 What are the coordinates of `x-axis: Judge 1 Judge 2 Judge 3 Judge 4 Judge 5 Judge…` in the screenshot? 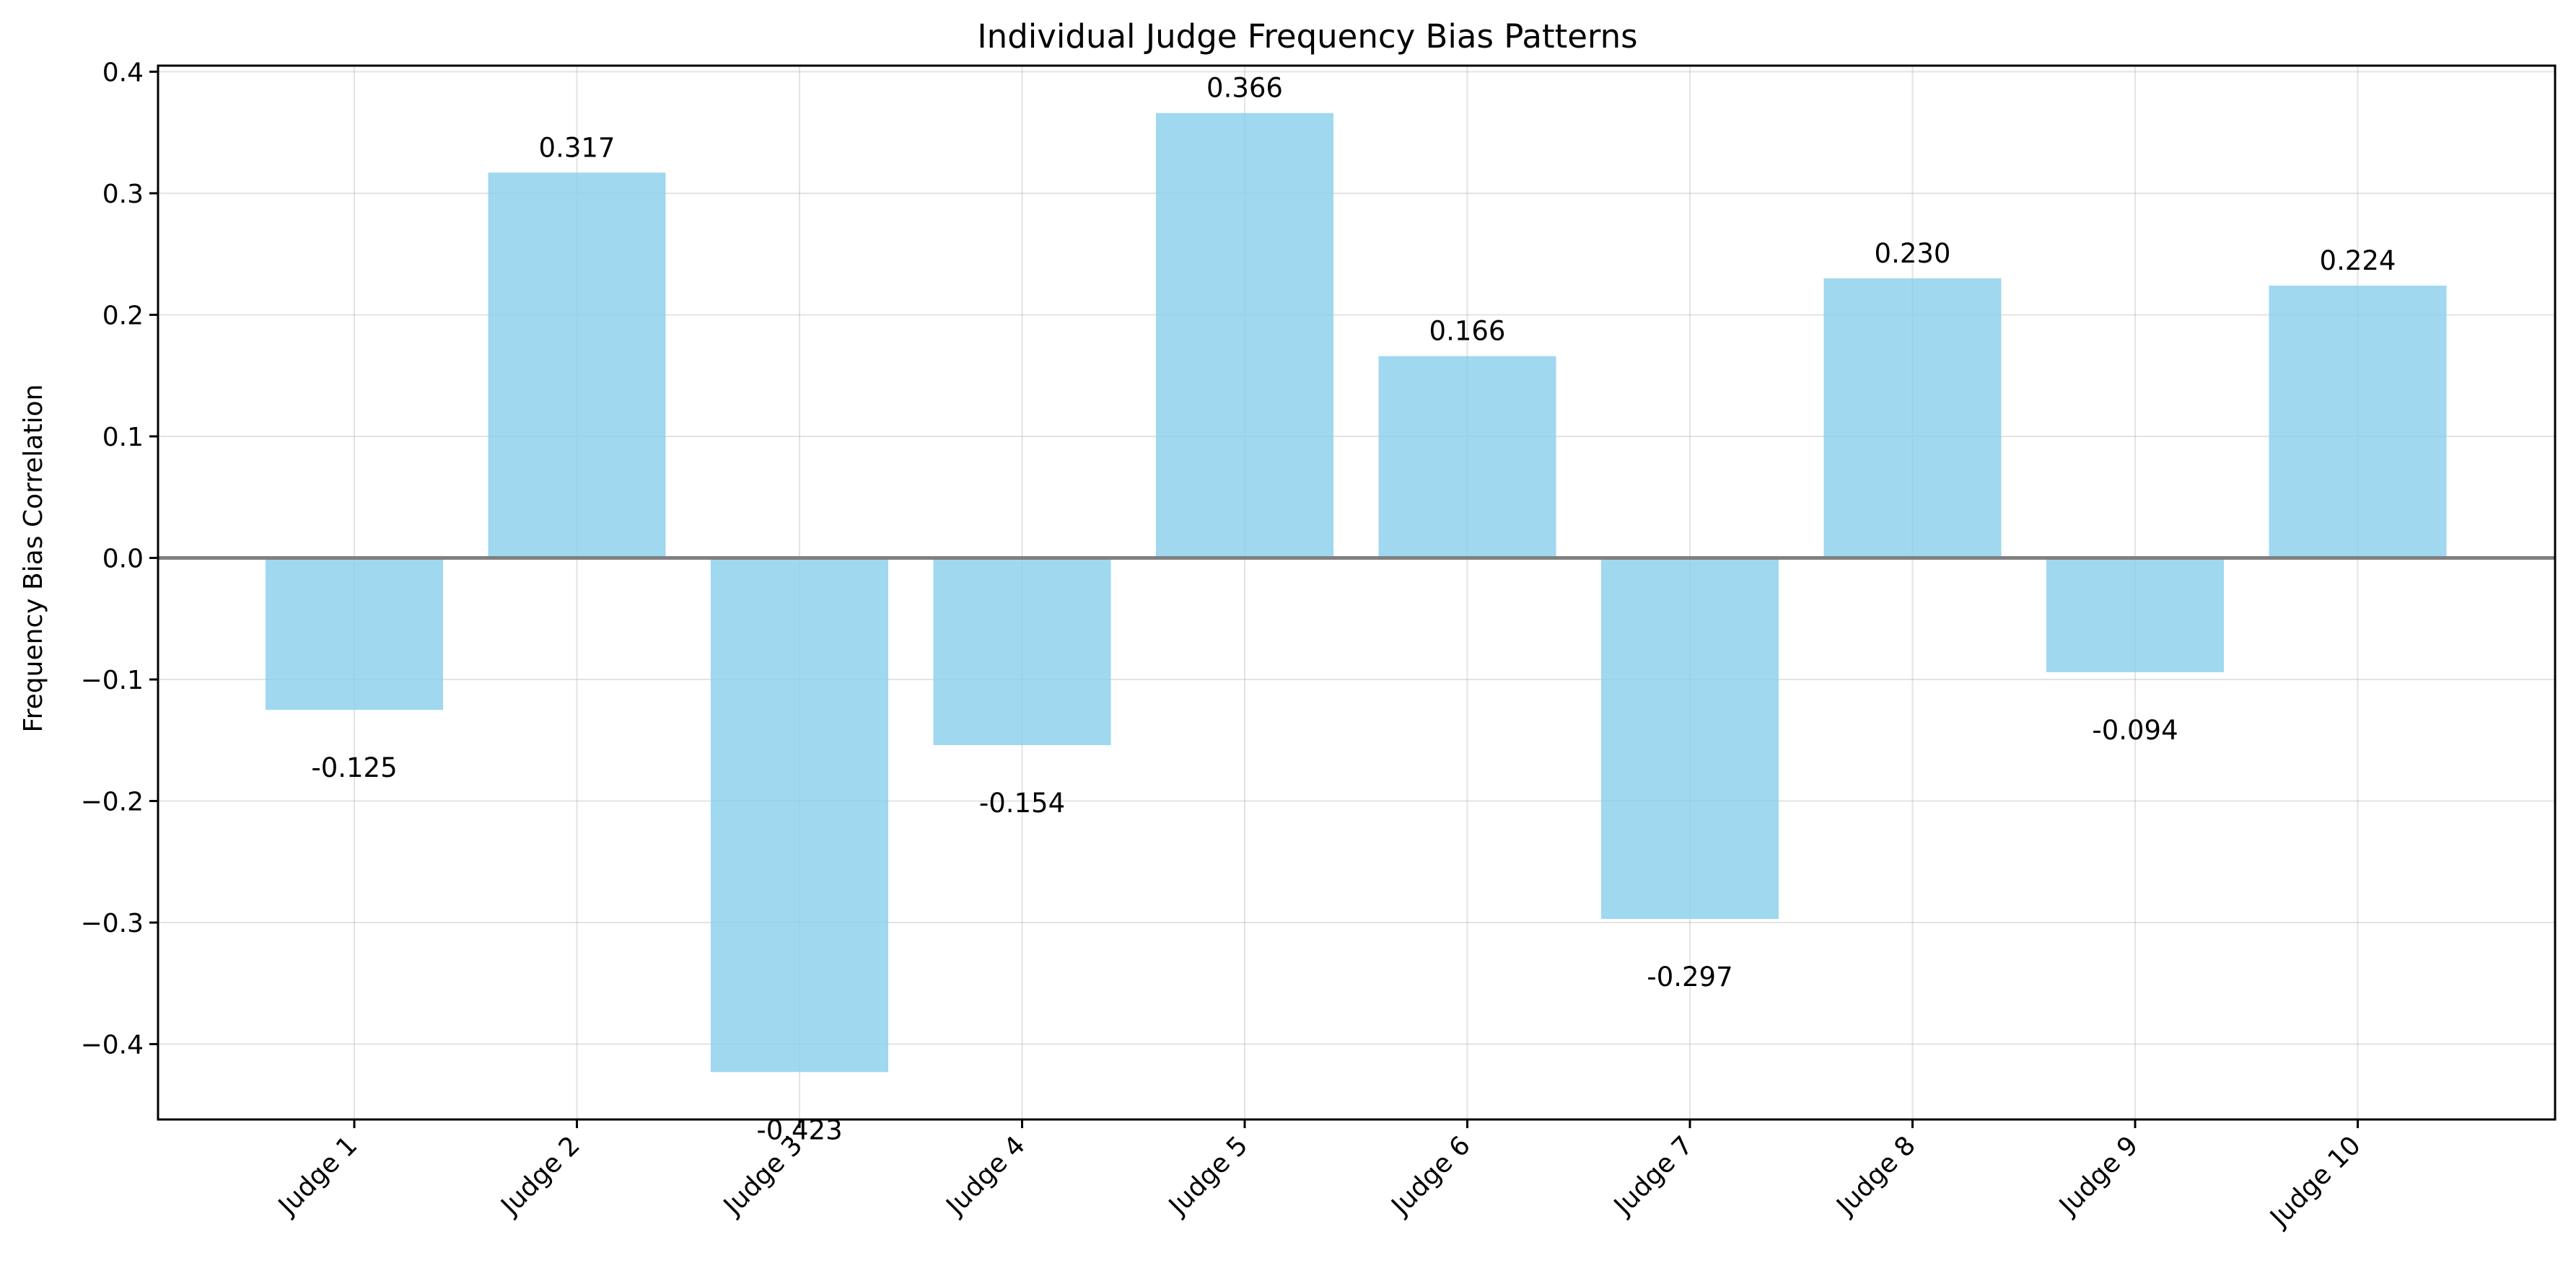 It's located at (1319, 1176).